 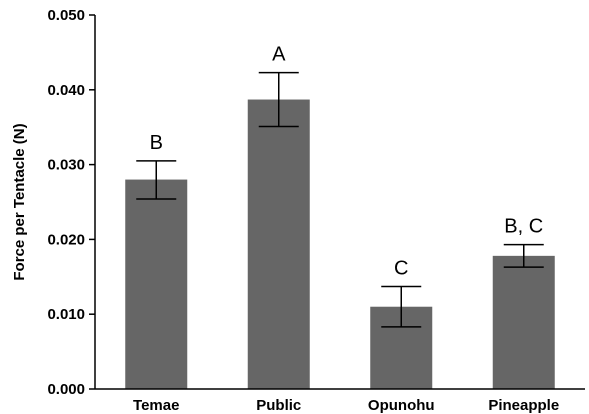 I want to click on significance-label: B, C, so click(x=523, y=227).